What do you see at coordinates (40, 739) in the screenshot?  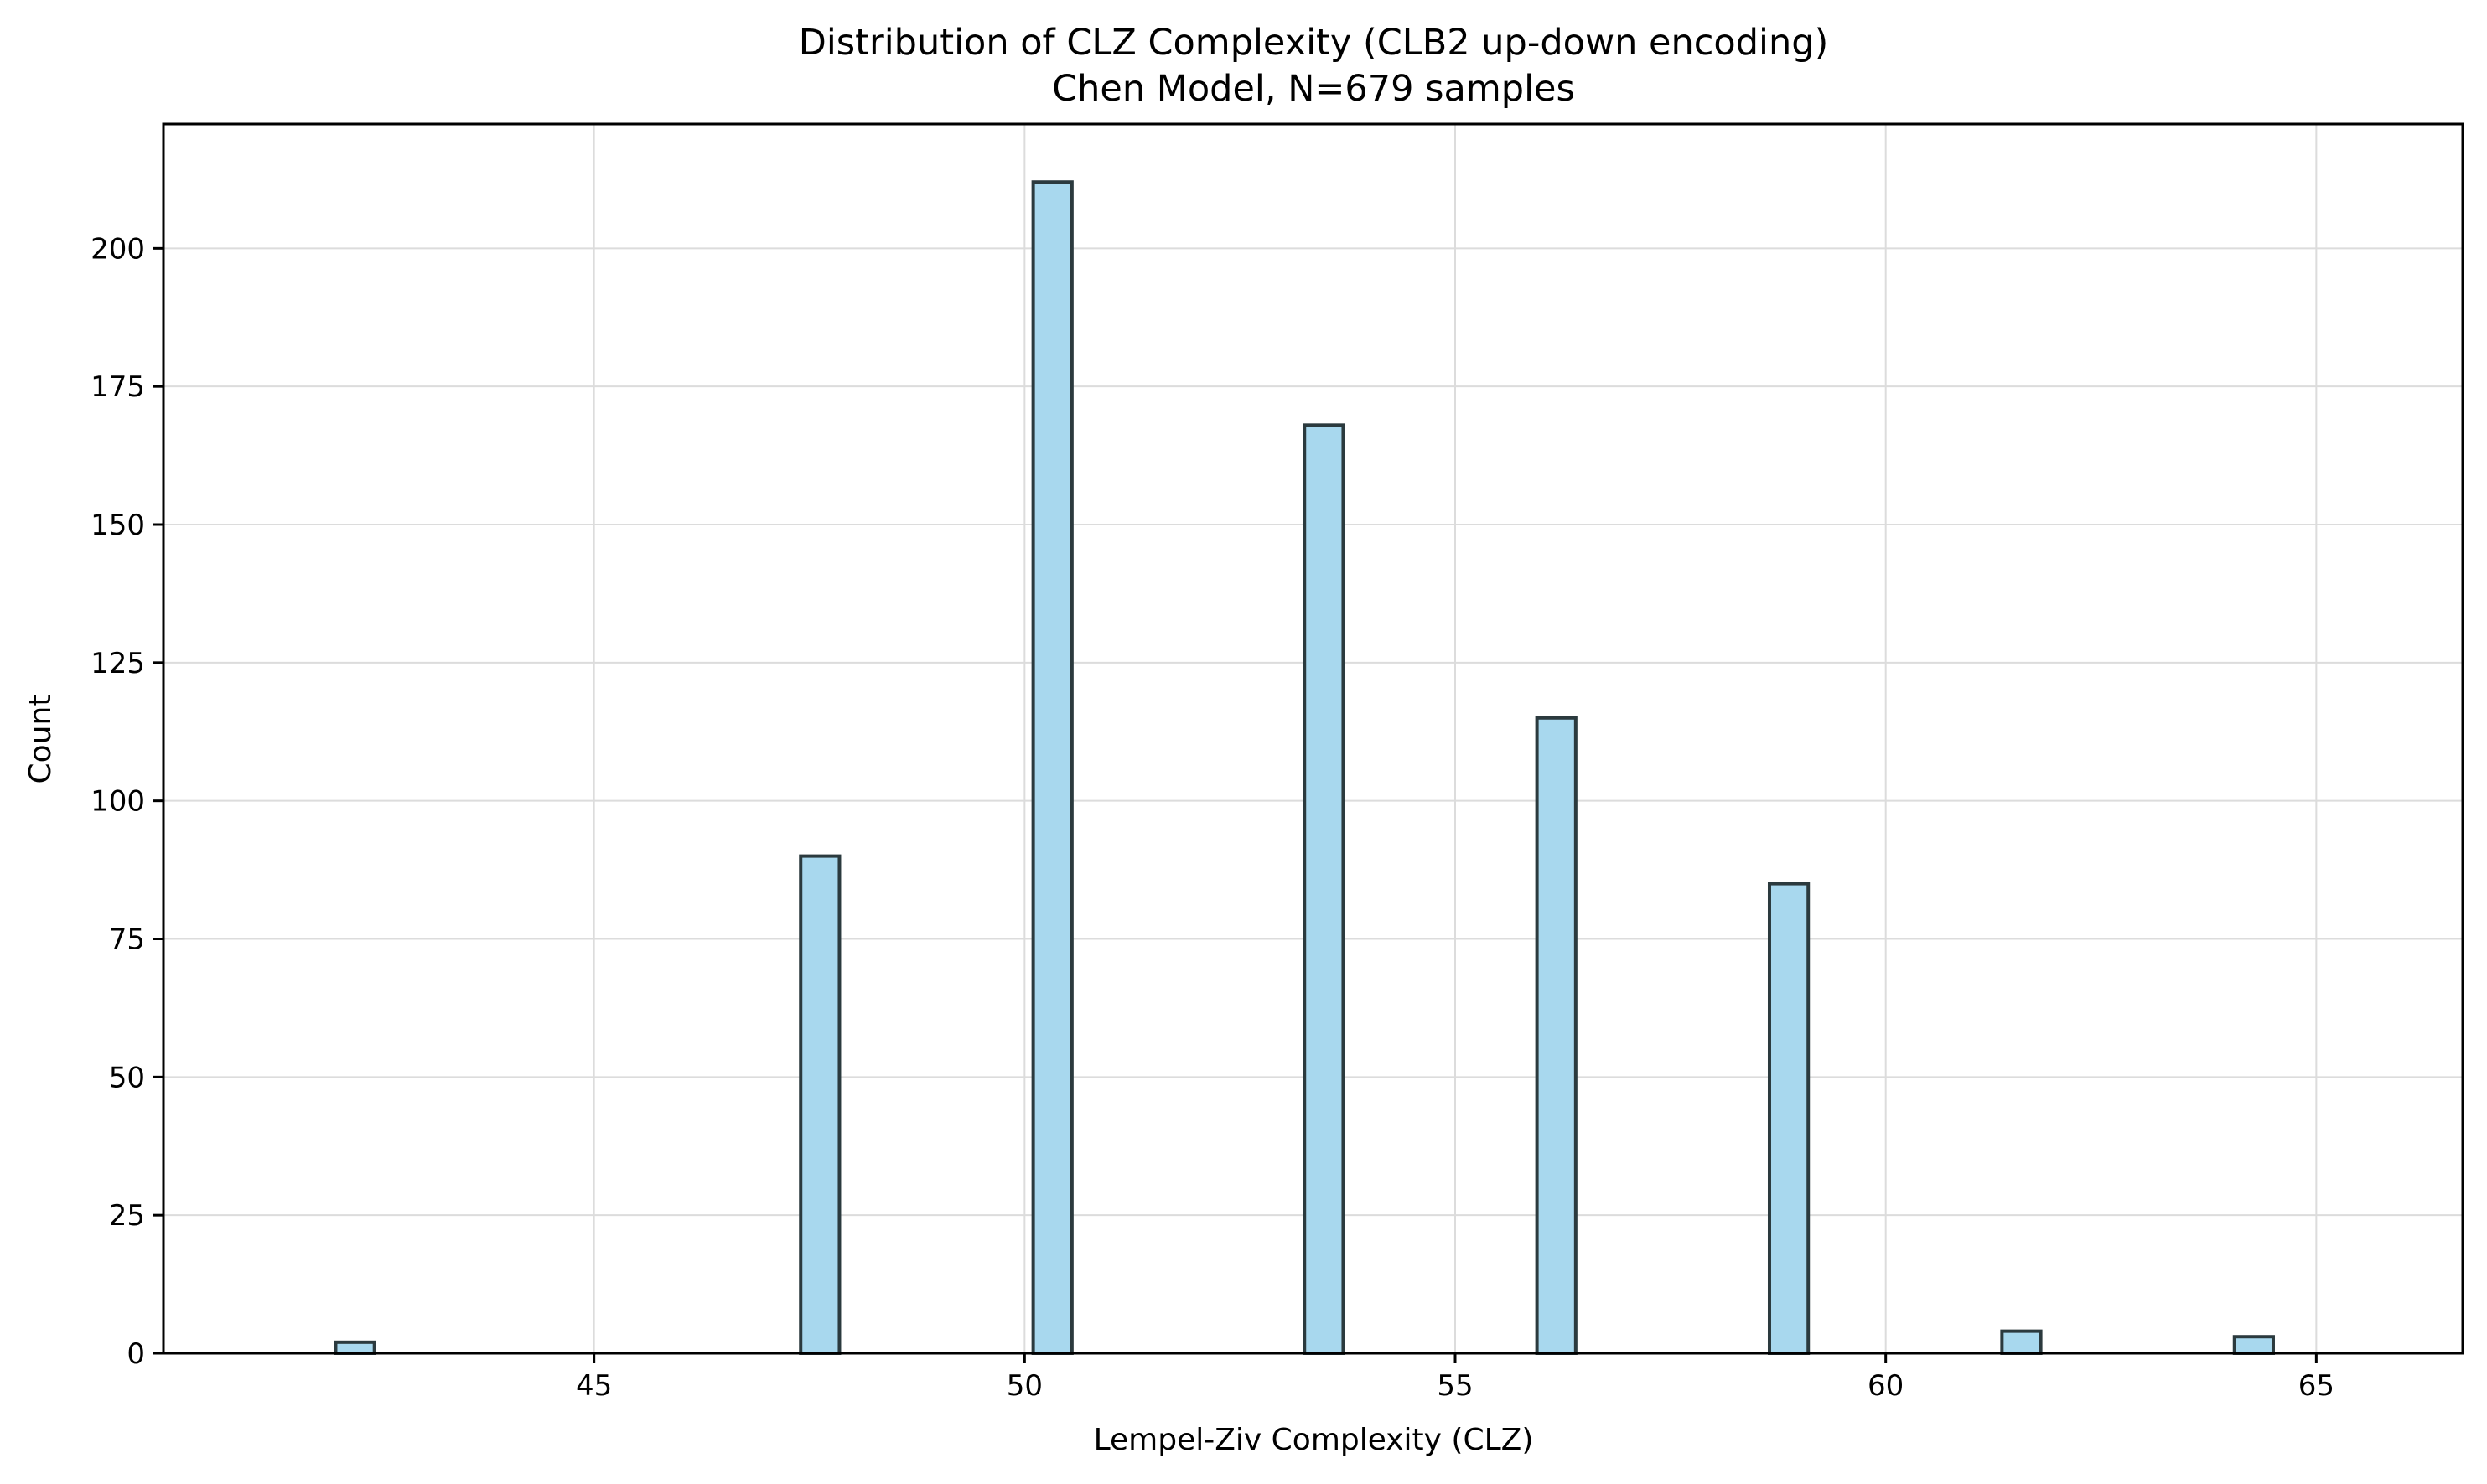 I see `y-axis-label: Count` at bounding box center [40, 739].